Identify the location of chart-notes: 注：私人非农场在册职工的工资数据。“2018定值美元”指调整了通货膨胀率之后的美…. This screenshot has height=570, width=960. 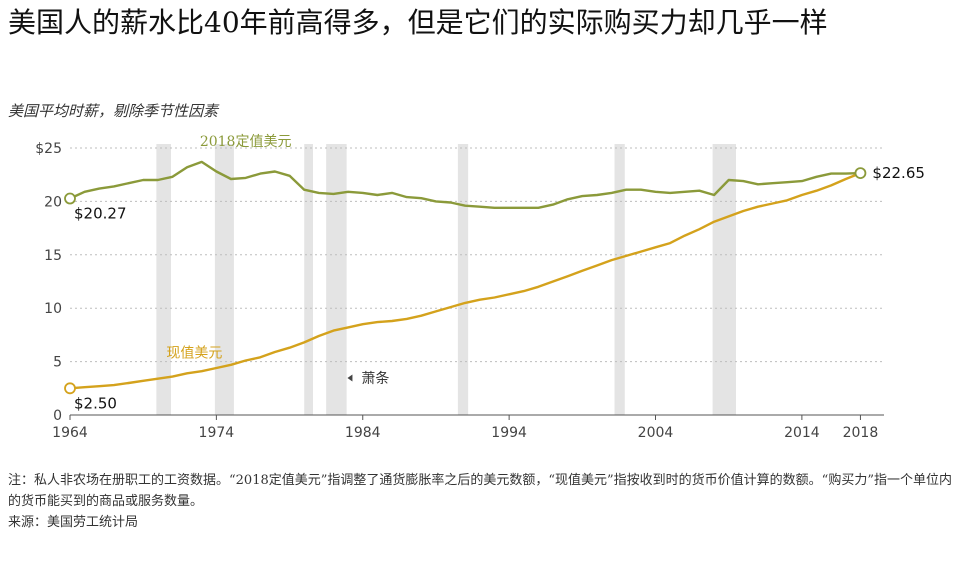
(480, 501).